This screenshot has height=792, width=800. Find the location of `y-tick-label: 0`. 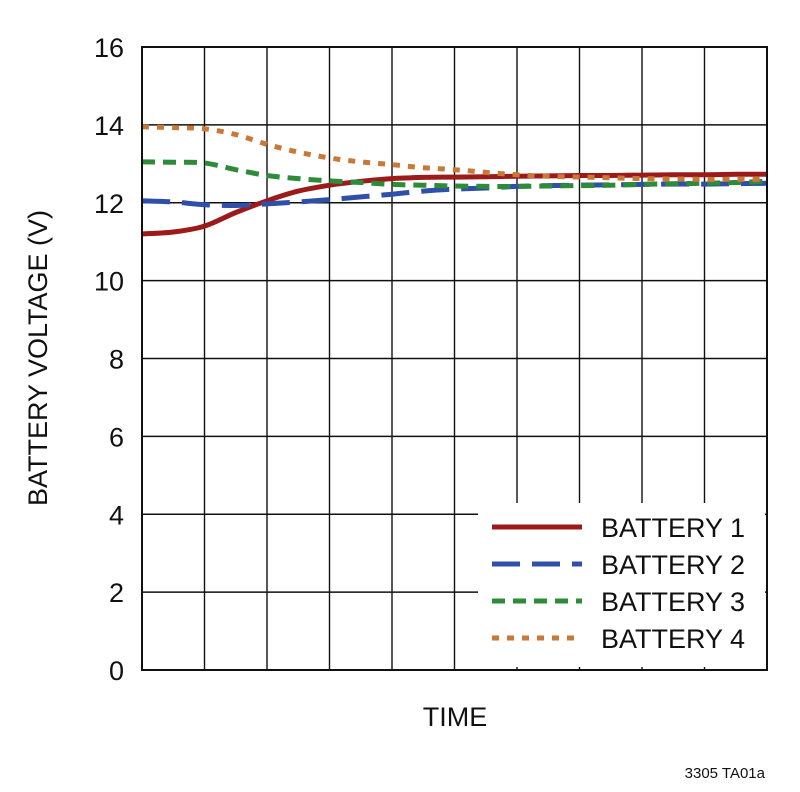

y-tick-label: 0 is located at coordinates (116, 671).